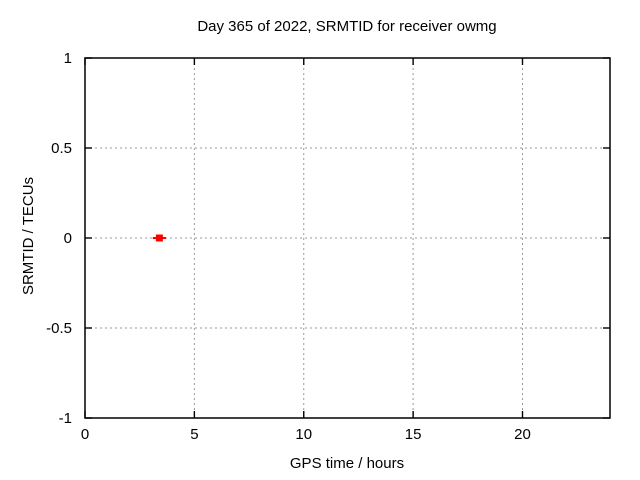 This screenshot has width=640, height=480. What do you see at coordinates (194, 434) in the screenshot?
I see `x-tick-label: 5` at bounding box center [194, 434].